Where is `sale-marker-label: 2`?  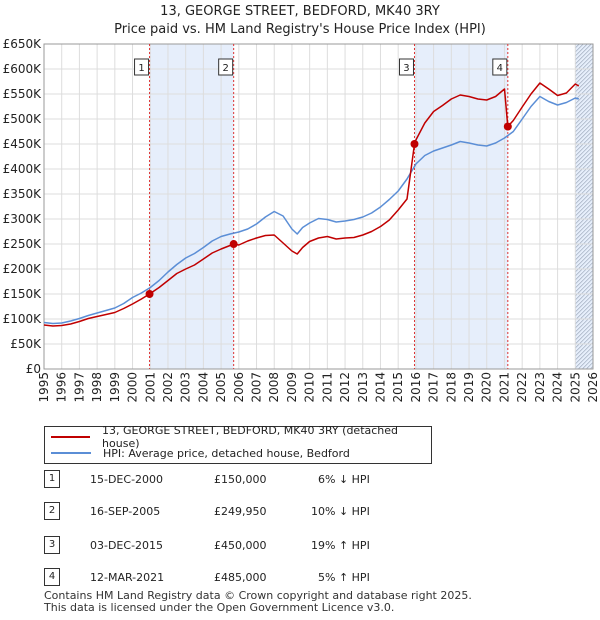 sale-marker-label: 2 is located at coordinates (225, 68).